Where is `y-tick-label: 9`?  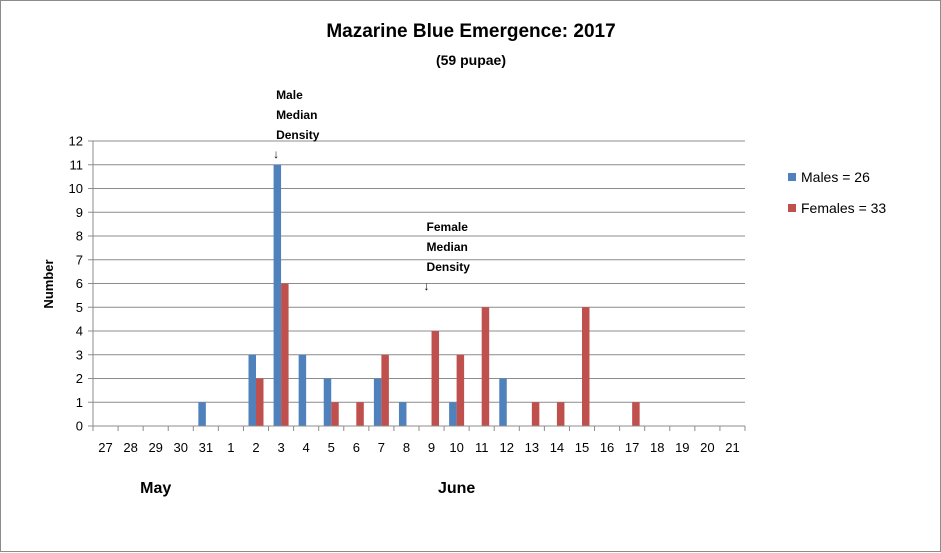
y-tick-label: 9 is located at coordinates (79, 212).